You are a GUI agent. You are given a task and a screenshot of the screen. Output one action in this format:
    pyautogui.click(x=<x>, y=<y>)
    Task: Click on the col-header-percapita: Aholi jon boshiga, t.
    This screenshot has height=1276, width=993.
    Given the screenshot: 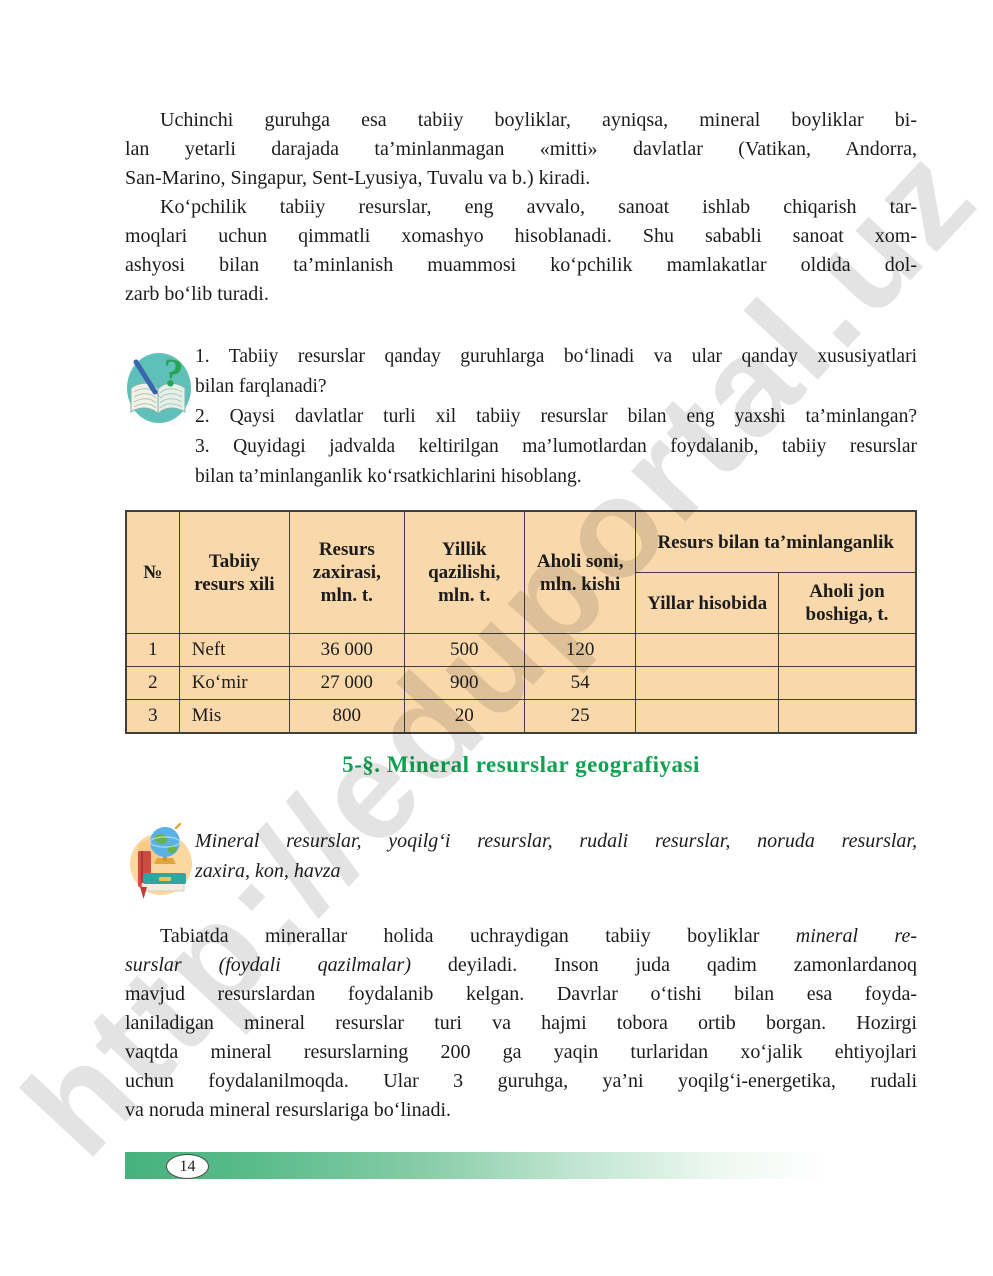 What is the action you would take?
    pyautogui.click(x=847, y=603)
    